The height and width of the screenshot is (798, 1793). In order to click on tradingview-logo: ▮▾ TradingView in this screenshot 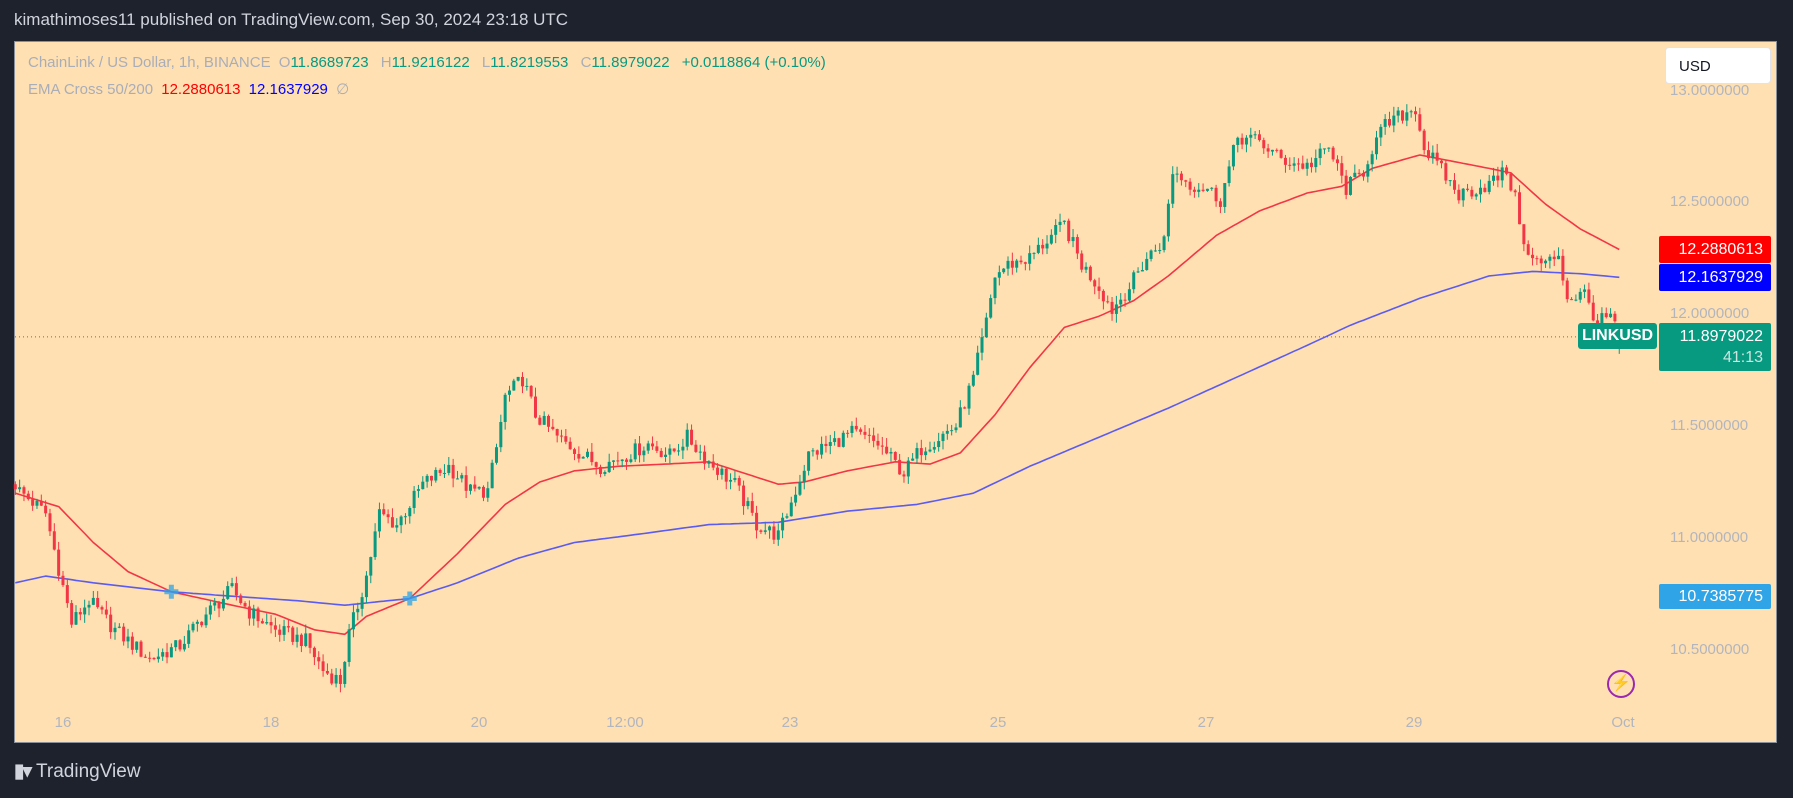, I will do `click(77, 771)`.